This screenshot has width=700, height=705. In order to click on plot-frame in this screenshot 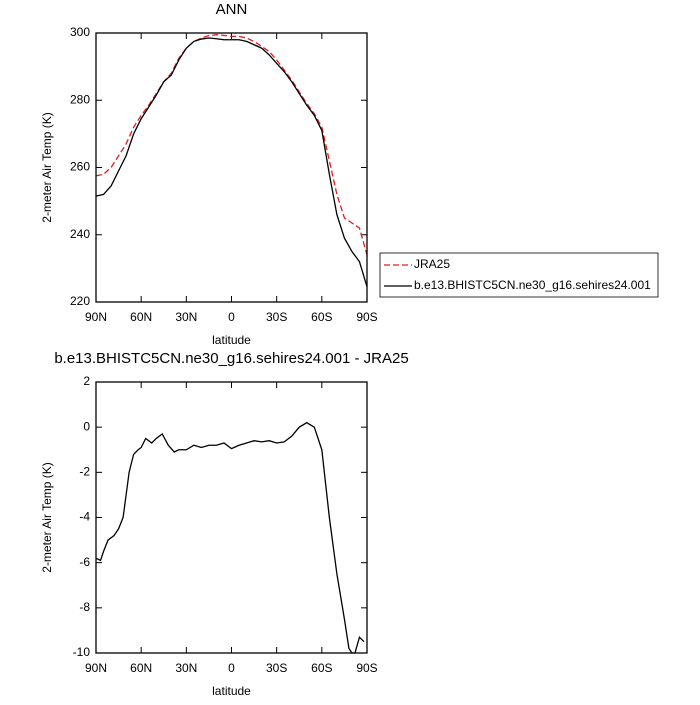, I will do `click(231, 167)`.